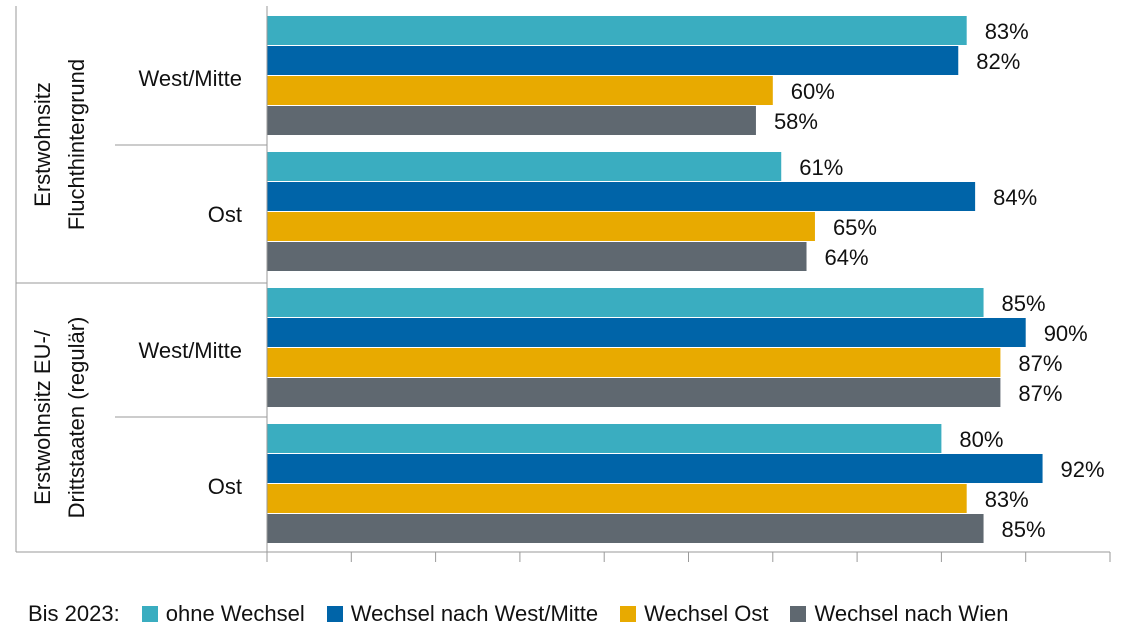  I want to click on data-label-4-2: 64%, so click(847, 257).